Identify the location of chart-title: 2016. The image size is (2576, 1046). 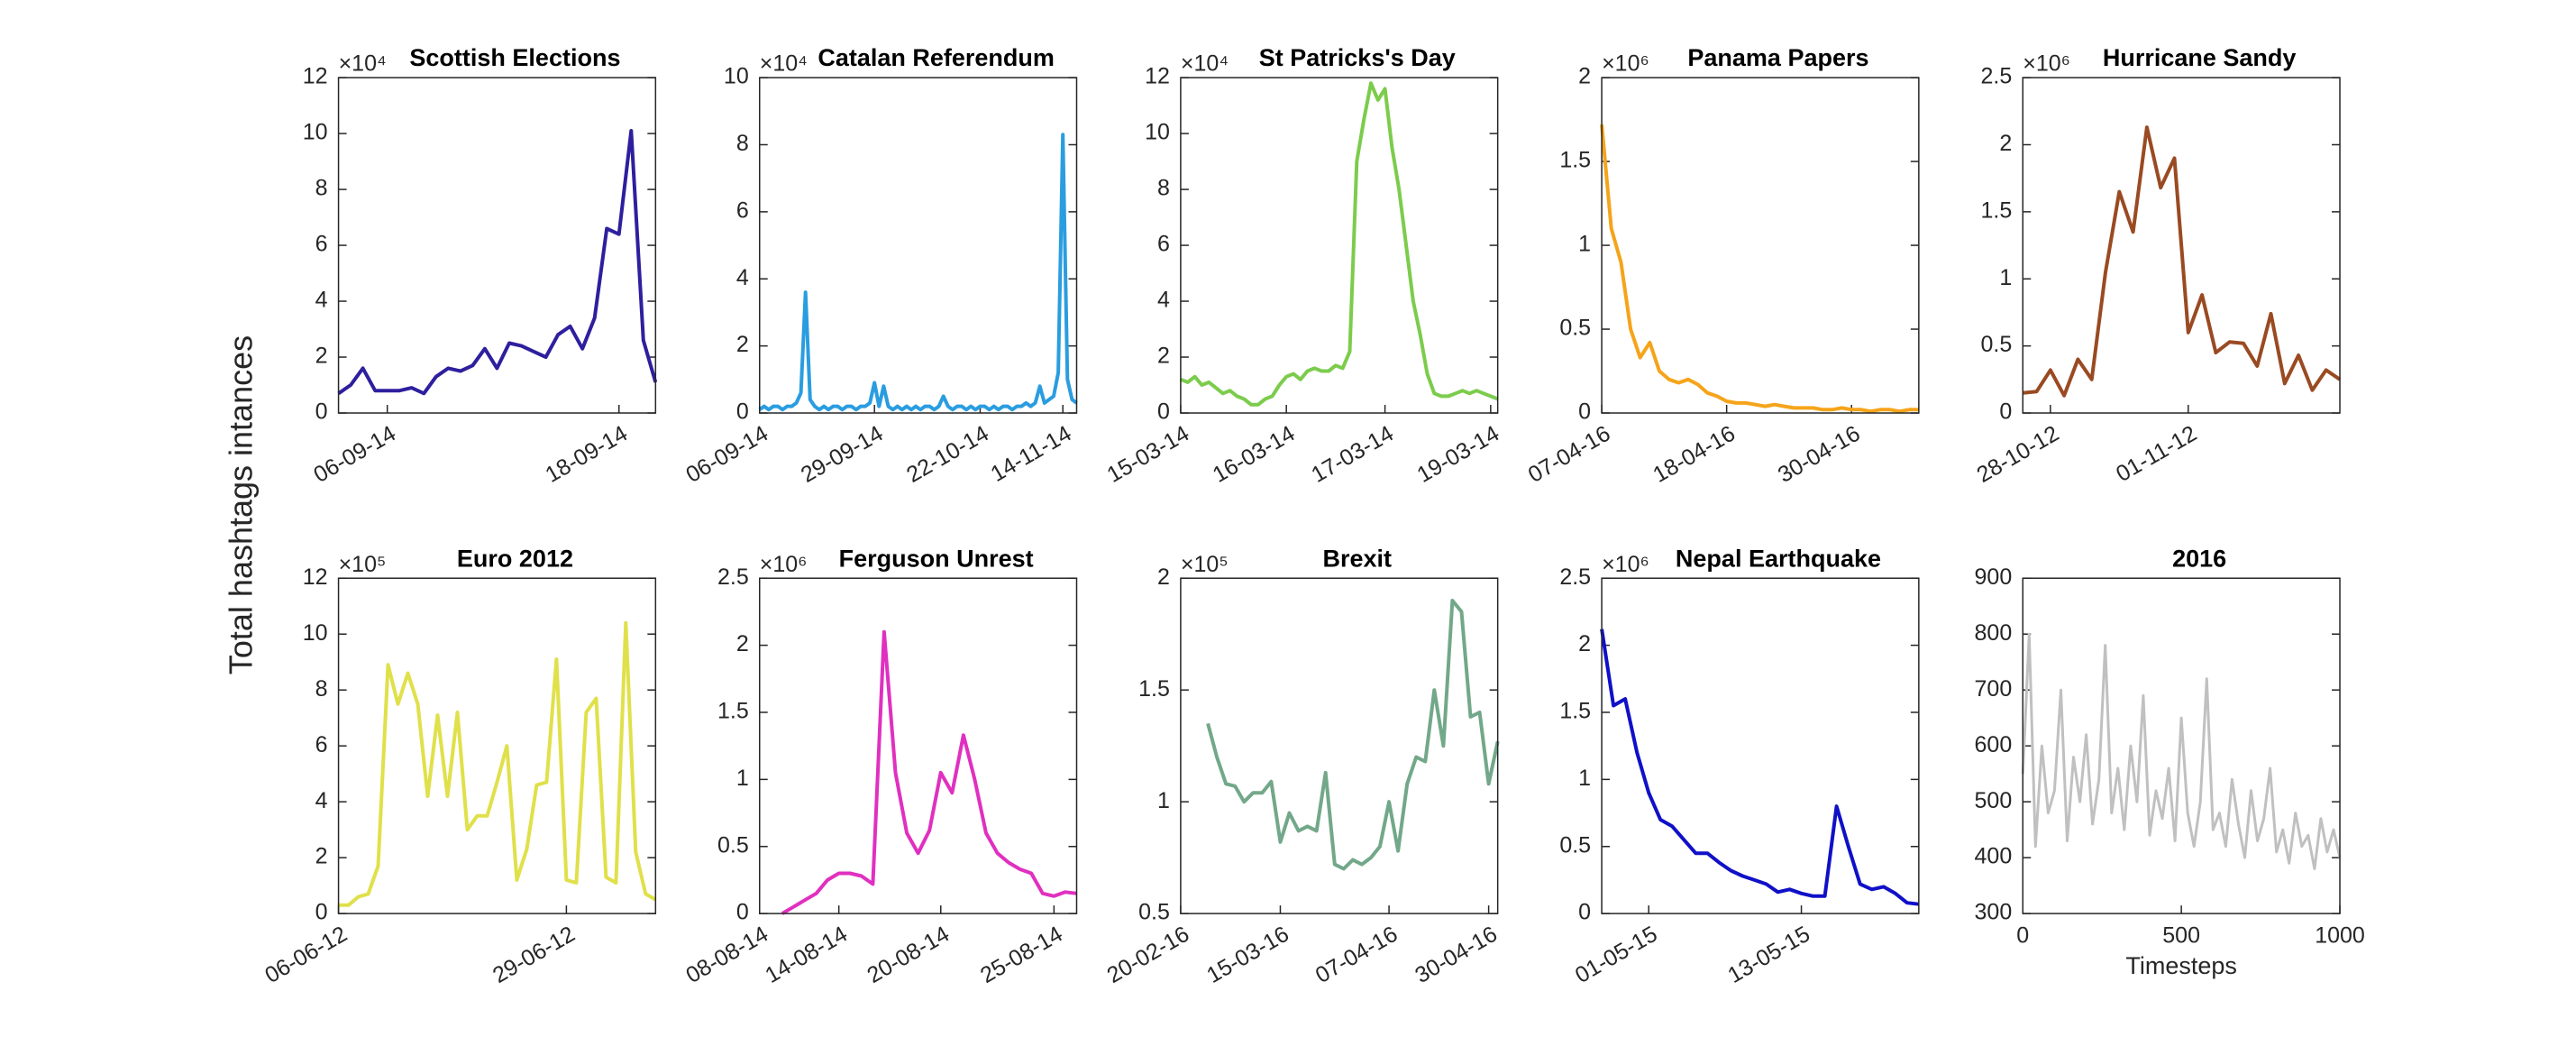
(2199, 558).